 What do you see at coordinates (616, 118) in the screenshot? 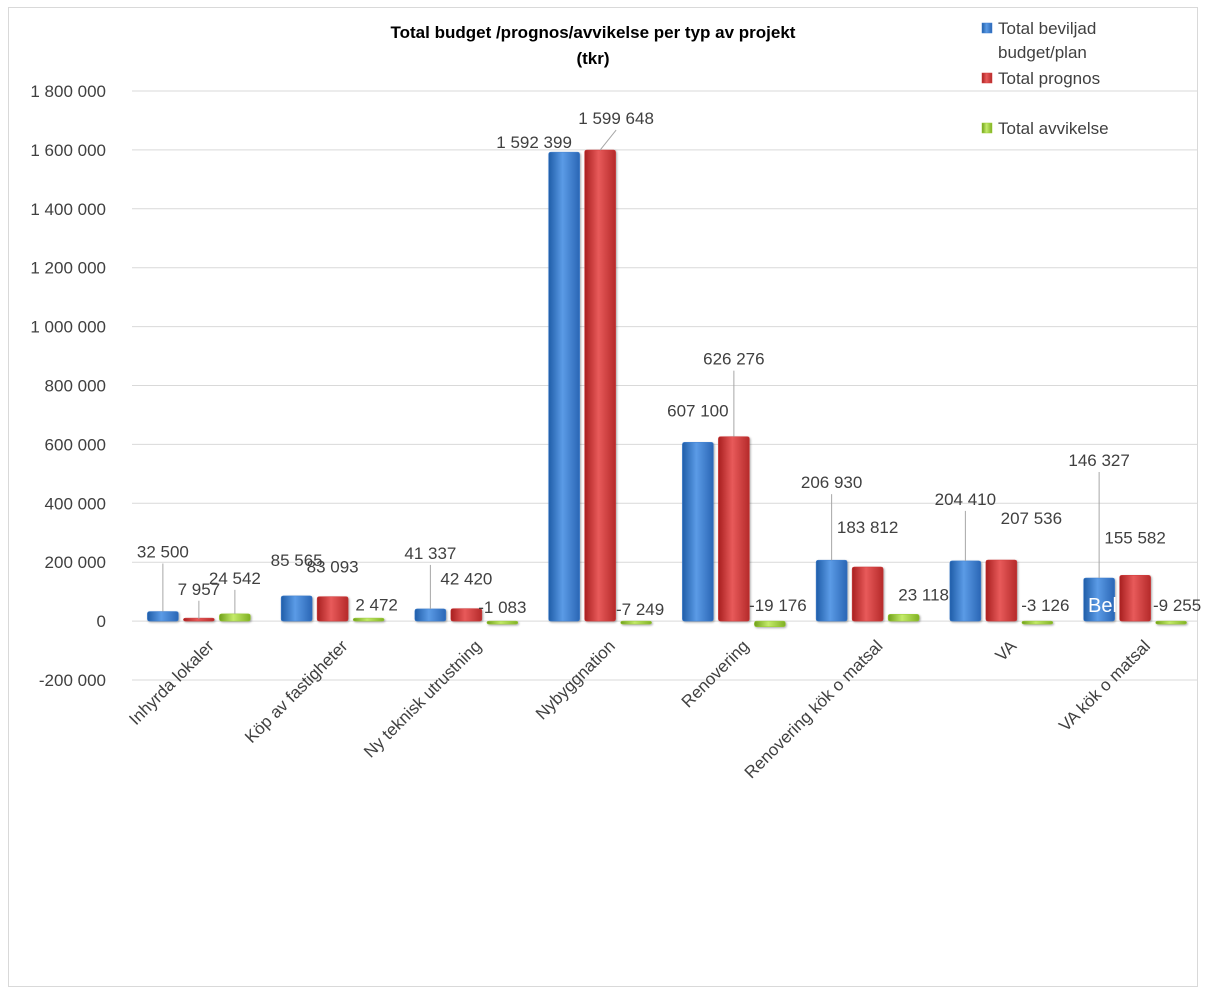
I see `data-label: 1 599 648` at bounding box center [616, 118].